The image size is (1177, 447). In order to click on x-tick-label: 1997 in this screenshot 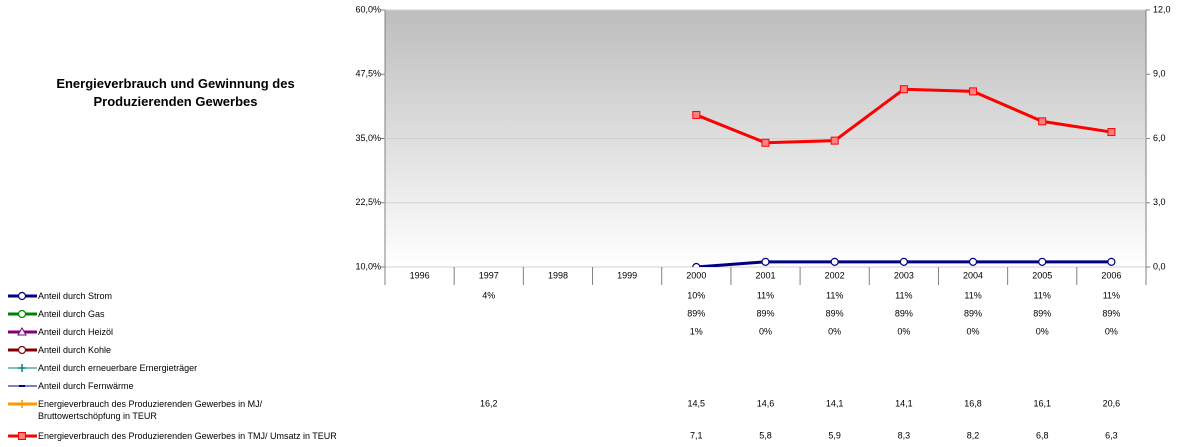, I will do `click(489, 275)`.